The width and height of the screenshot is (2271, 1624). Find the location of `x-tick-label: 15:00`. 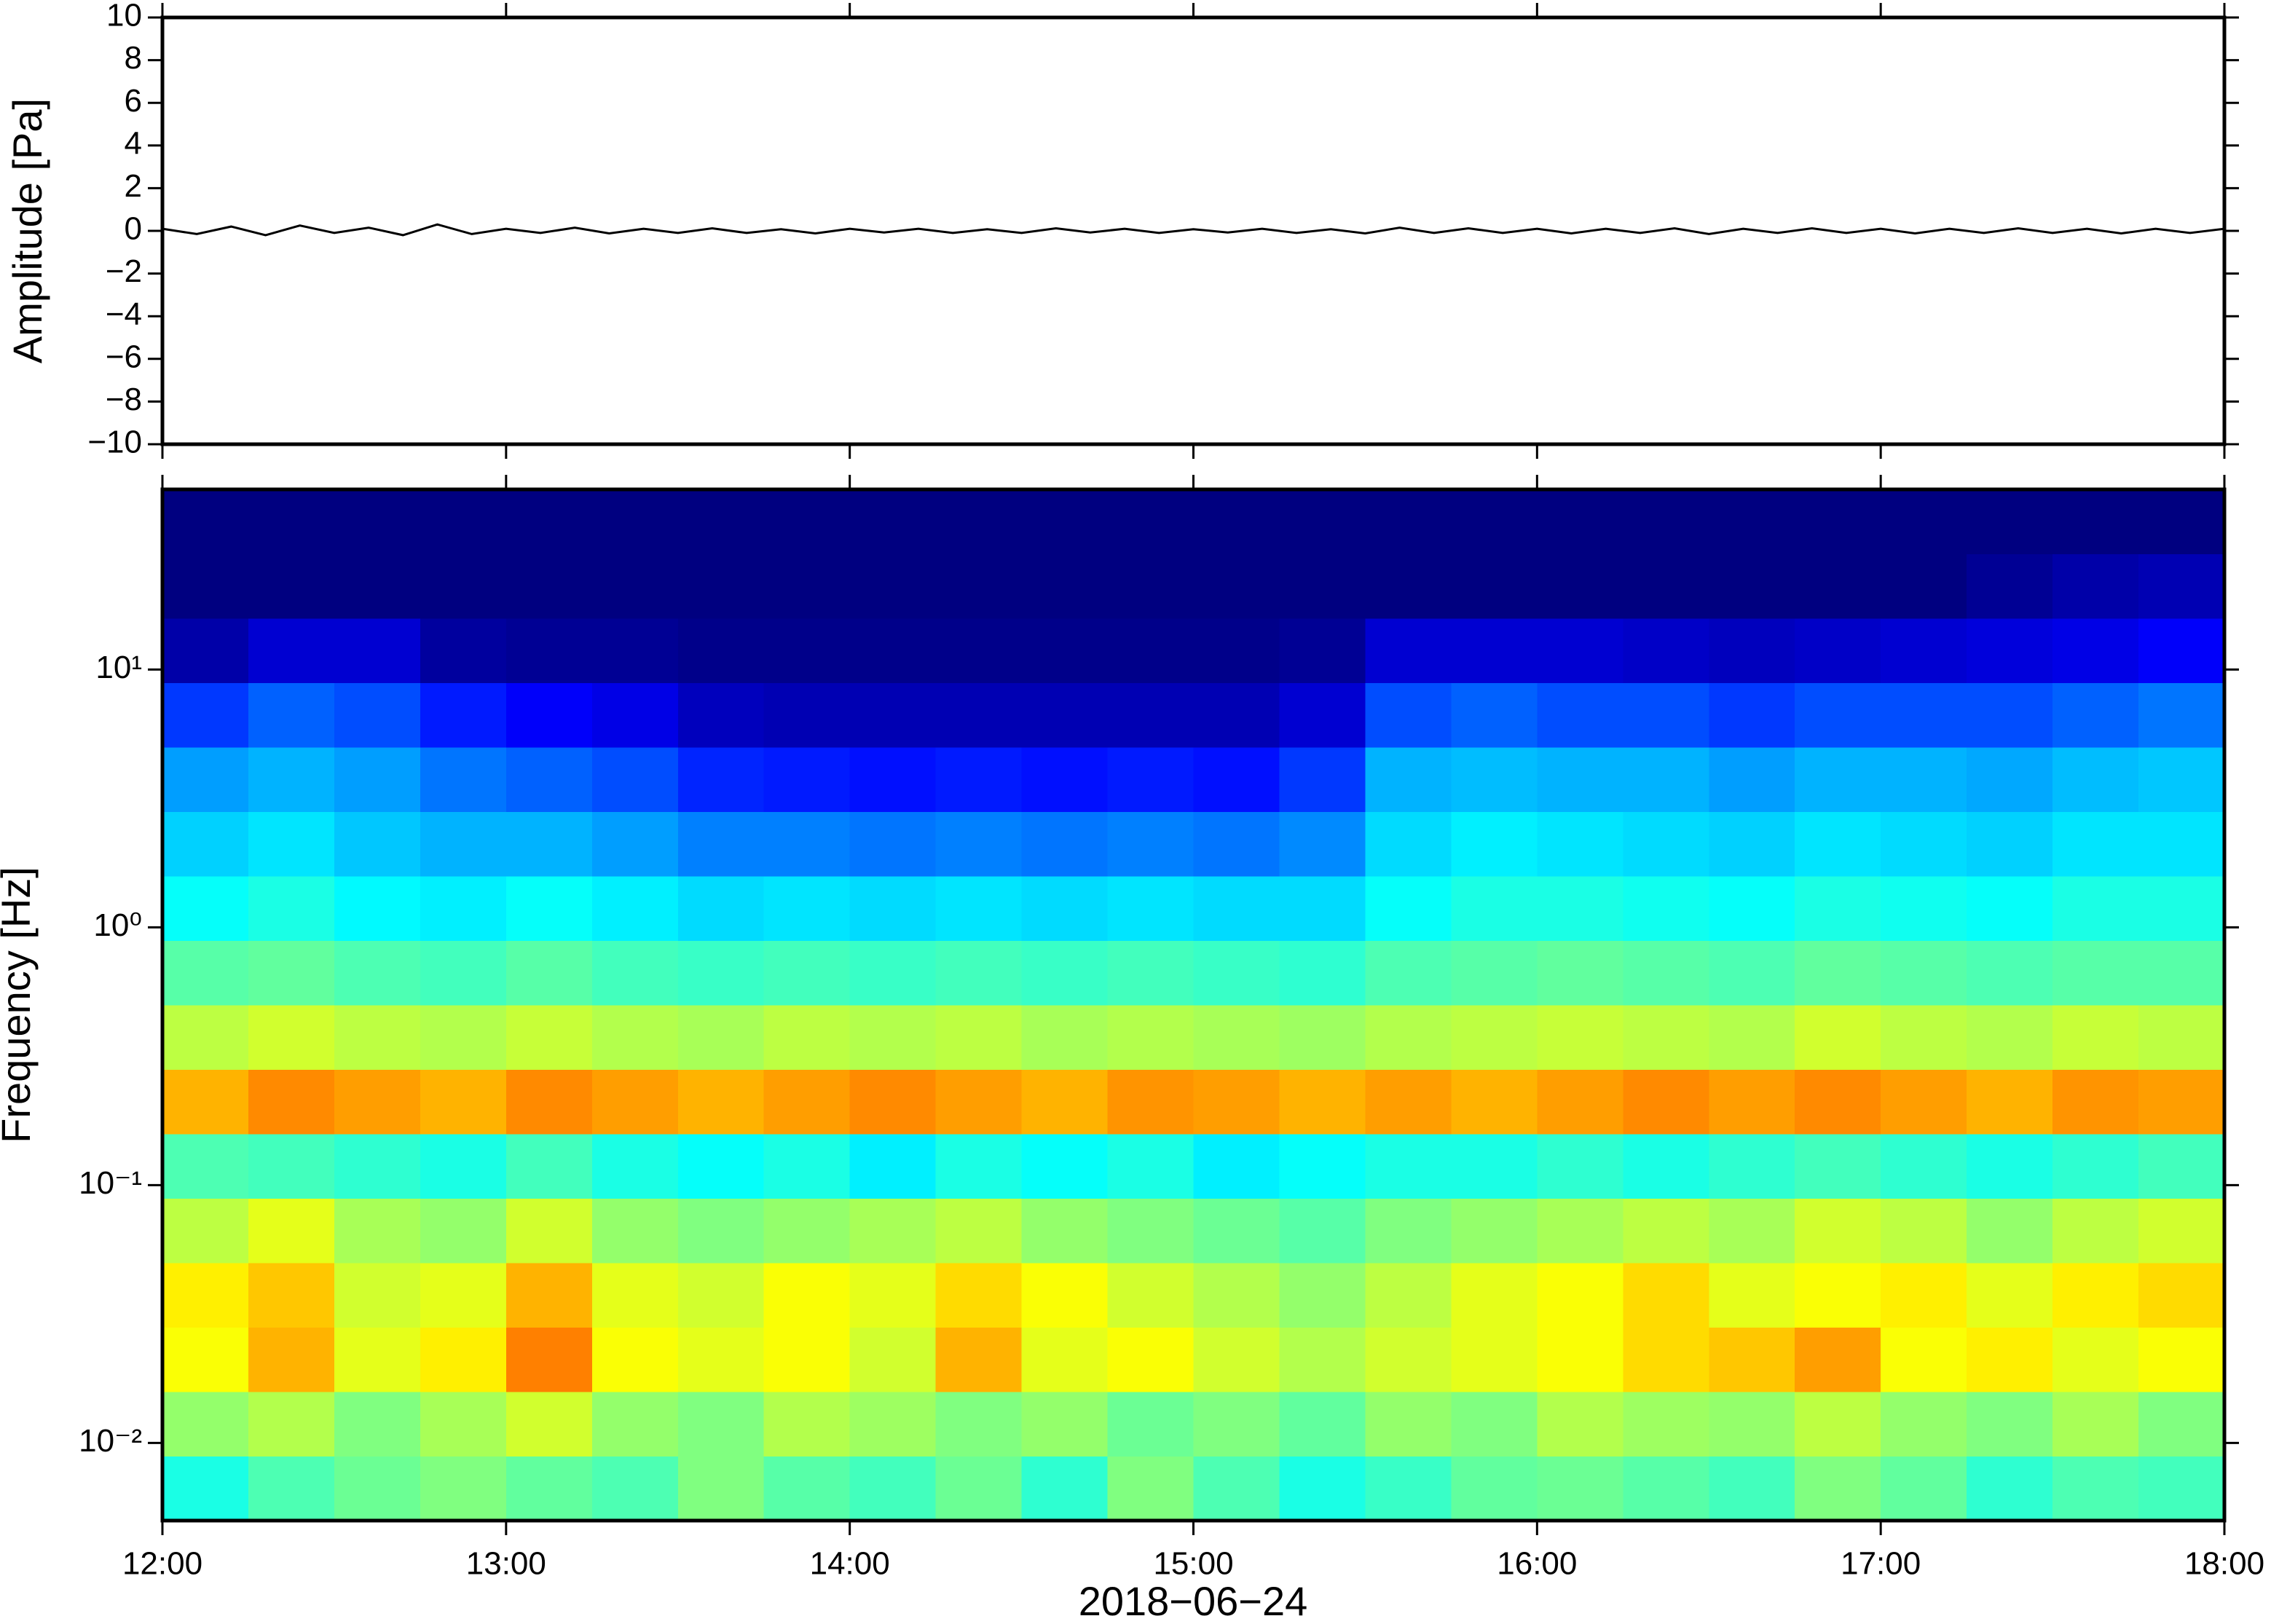

x-tick-label: 15:00 is located at coordinates (1193, 1564).